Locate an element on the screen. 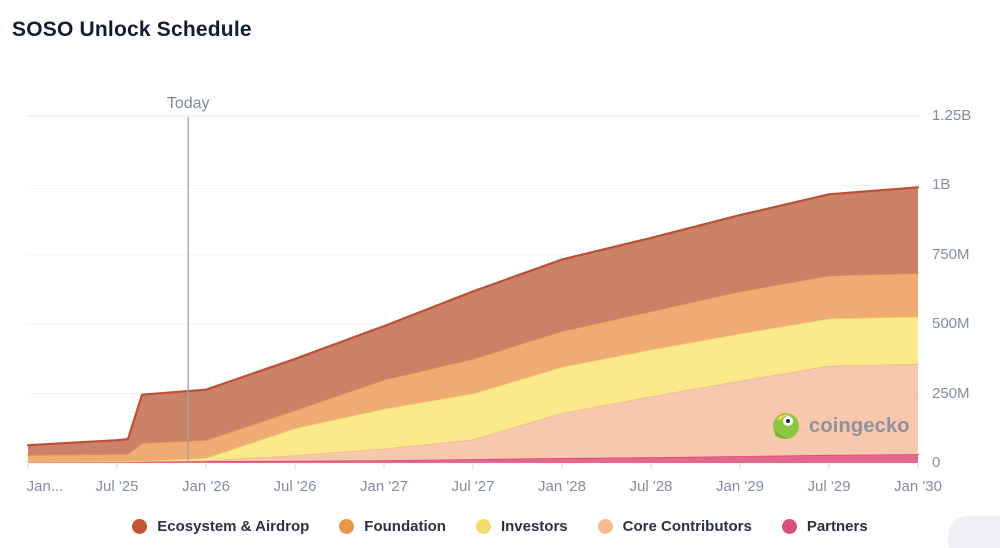 This screenshot has width=1000, height=548. y-axis-label-1.25B: 1.25B is located at coordinates (952, 115).